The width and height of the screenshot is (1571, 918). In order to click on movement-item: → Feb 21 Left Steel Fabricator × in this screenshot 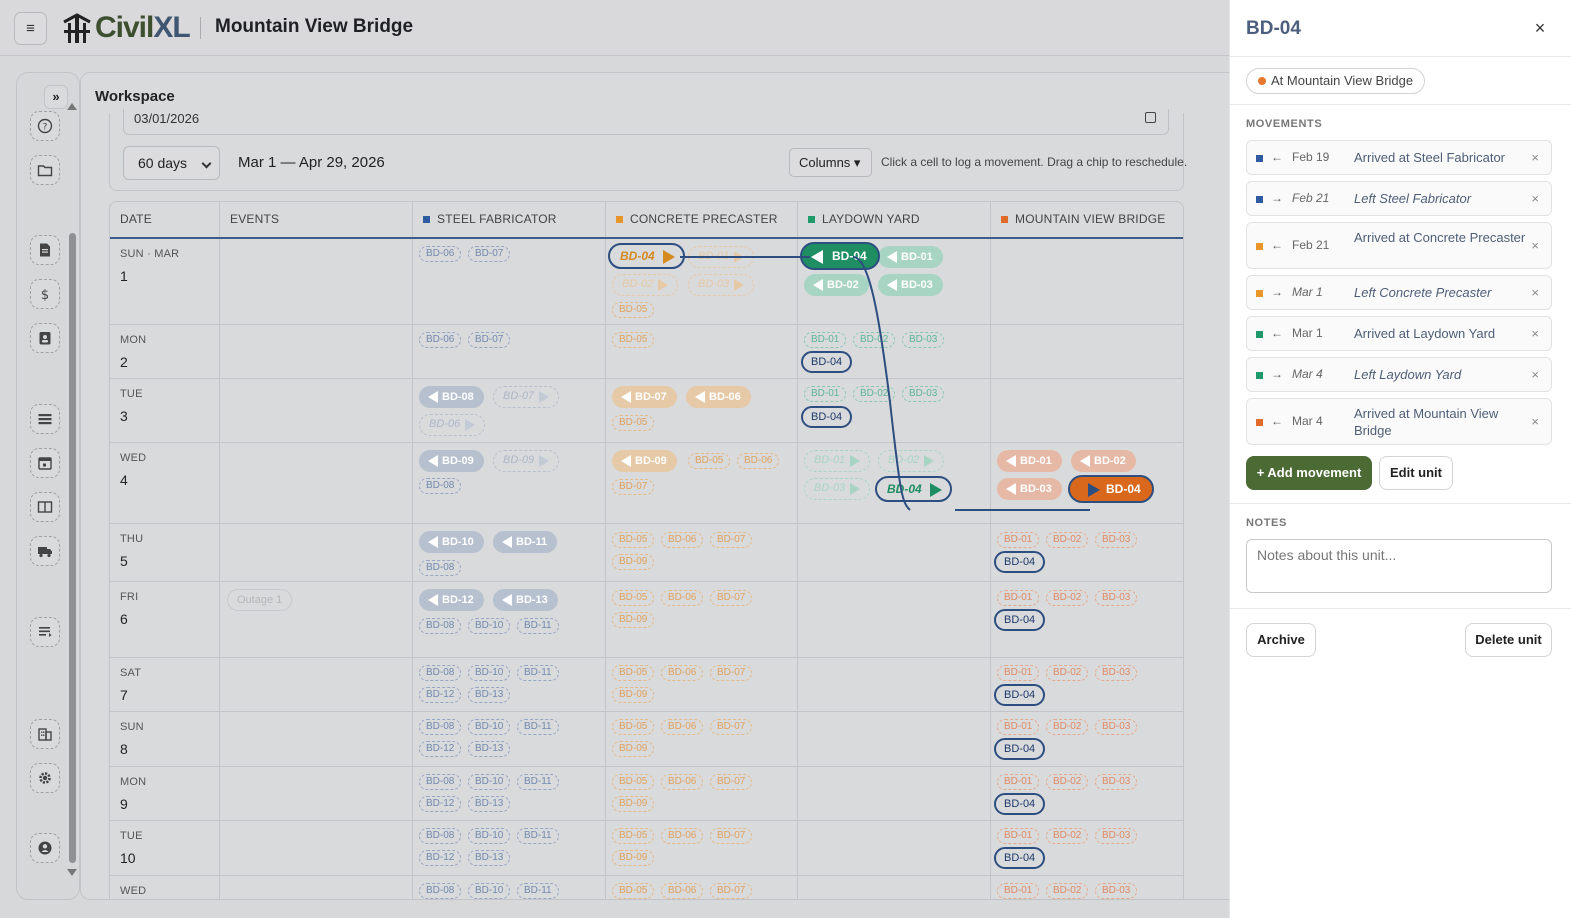, I will do `click(1399, 198)`.